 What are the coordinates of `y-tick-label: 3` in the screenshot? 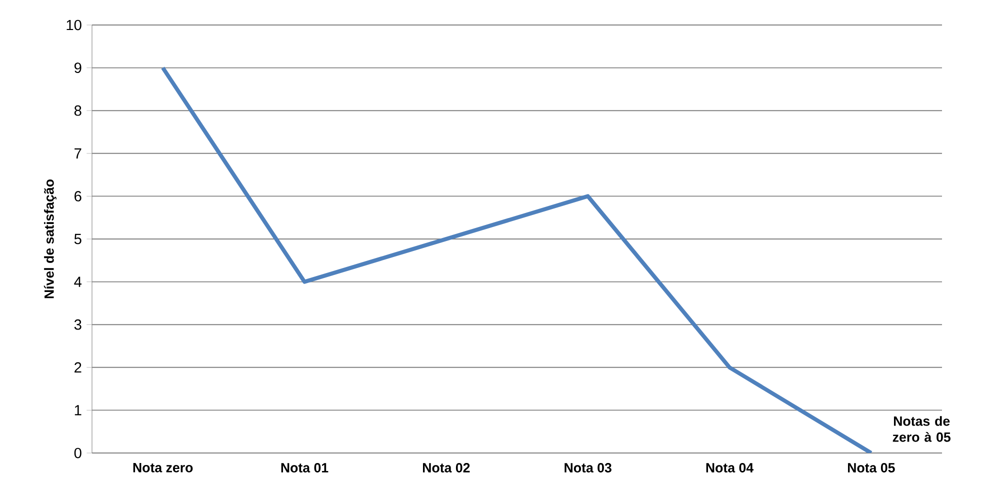 It's located at (78, 324).